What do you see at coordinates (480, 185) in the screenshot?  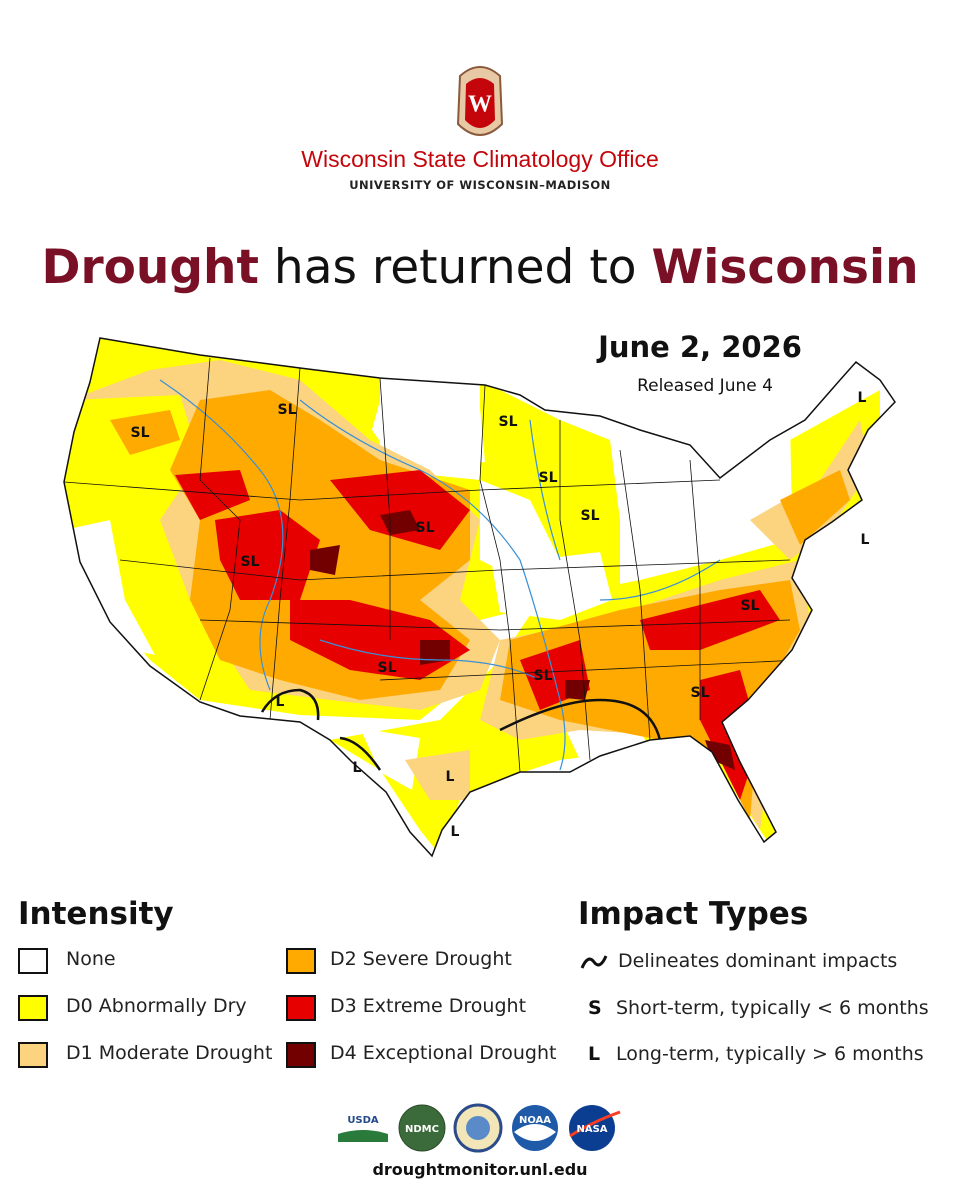 I see `university-name: UNIVERSITY OF WISCONSIN–MADISON` at bounding box center [480, 185].